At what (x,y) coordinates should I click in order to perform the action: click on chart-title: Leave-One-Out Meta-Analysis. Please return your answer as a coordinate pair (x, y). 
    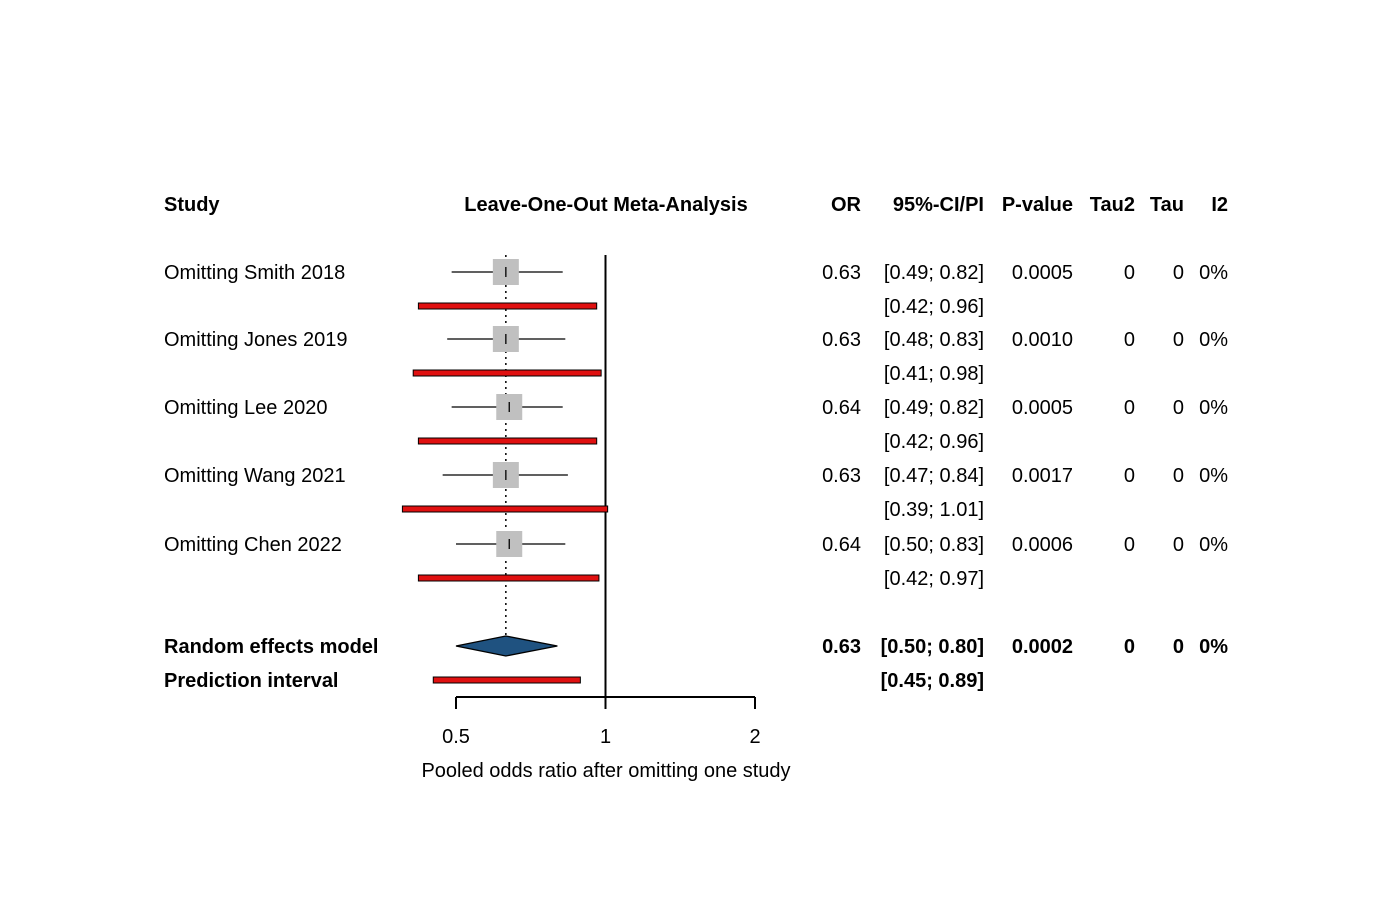
    Looking at the image, I should click on (605, 205).